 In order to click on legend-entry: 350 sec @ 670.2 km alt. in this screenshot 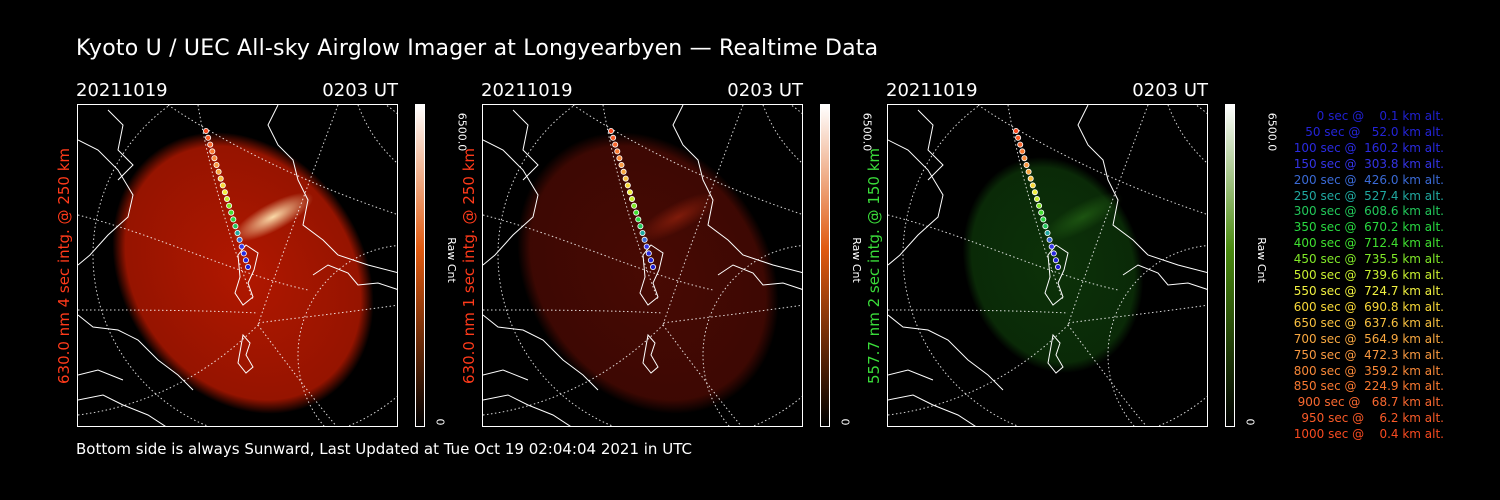, I will do `click(1366, 227)`.